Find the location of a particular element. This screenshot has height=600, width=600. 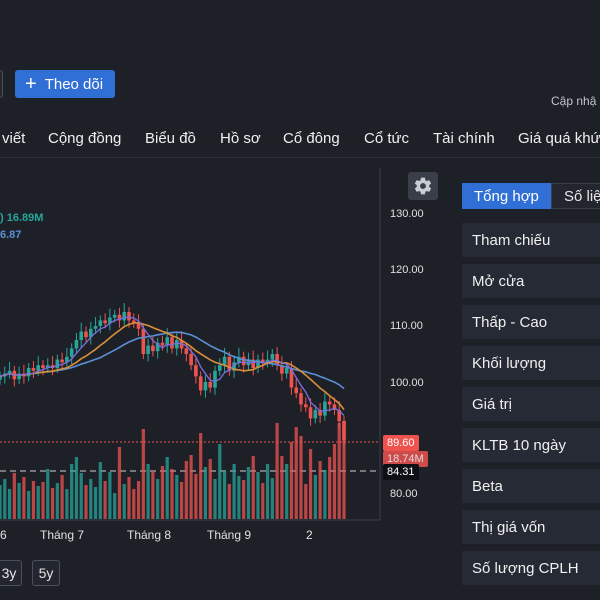

gear-icon is located at coordinates (423, 186).